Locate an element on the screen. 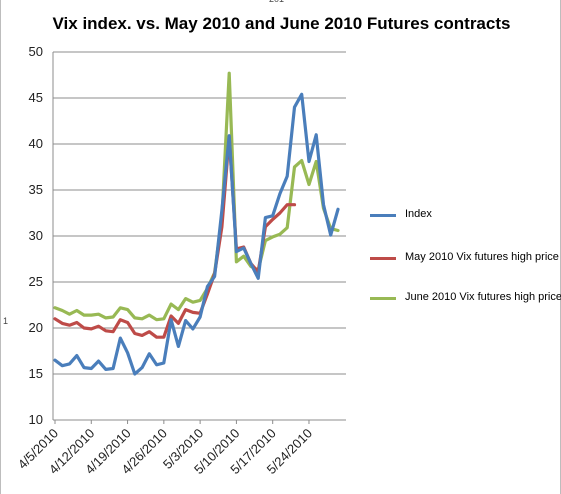 Image resolution: width=561 pixels, height=494 pixels. y-tick-label: 10 is located at coordinates (36, 419).